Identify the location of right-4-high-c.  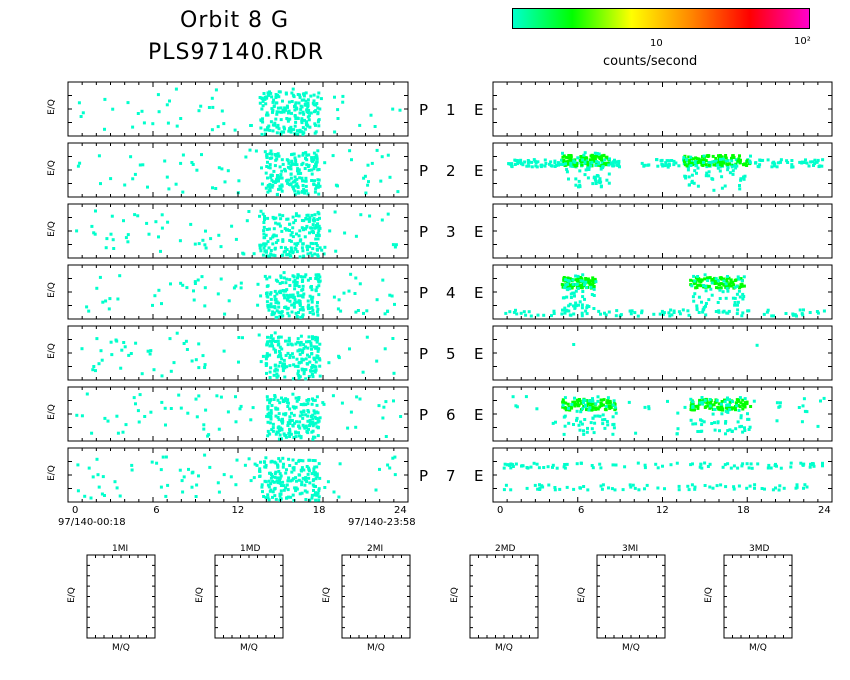
(718, 293).